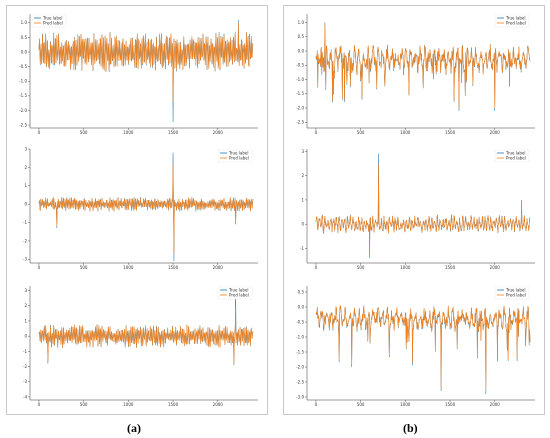 This screenshot has height=438, width=550. I want to click on column-label-b: (b), so click(410, 428).